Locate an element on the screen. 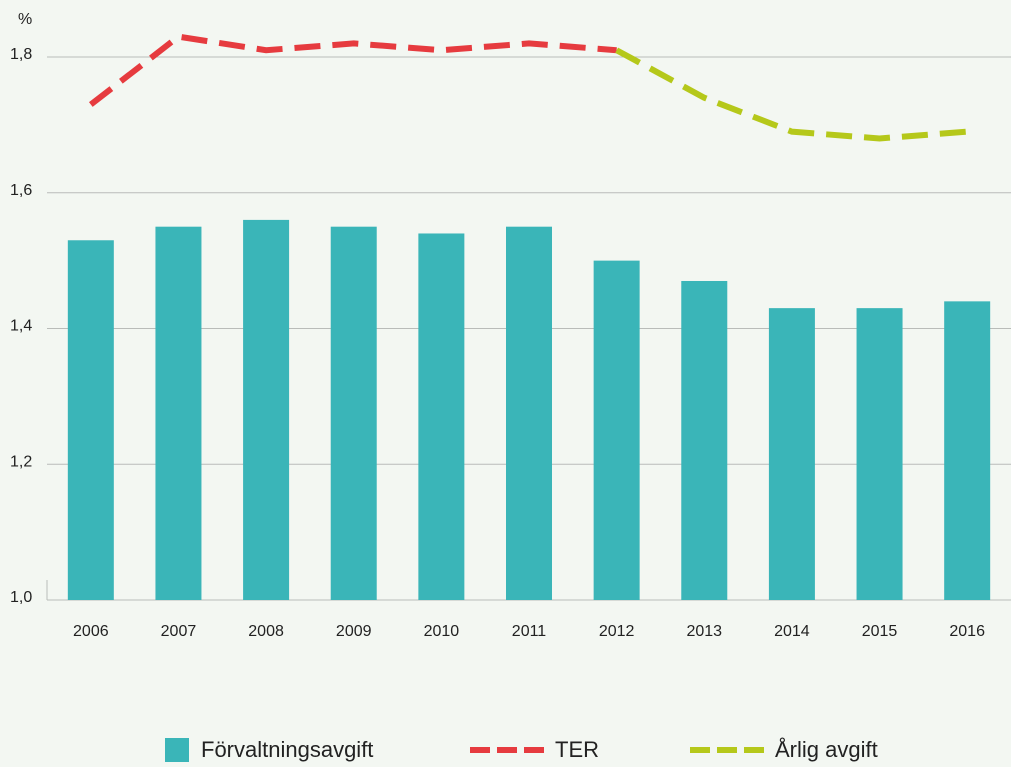 This screenshot has height=767, width=1011. y-tick-label: 1,0 is located at coordinates (21, 597).